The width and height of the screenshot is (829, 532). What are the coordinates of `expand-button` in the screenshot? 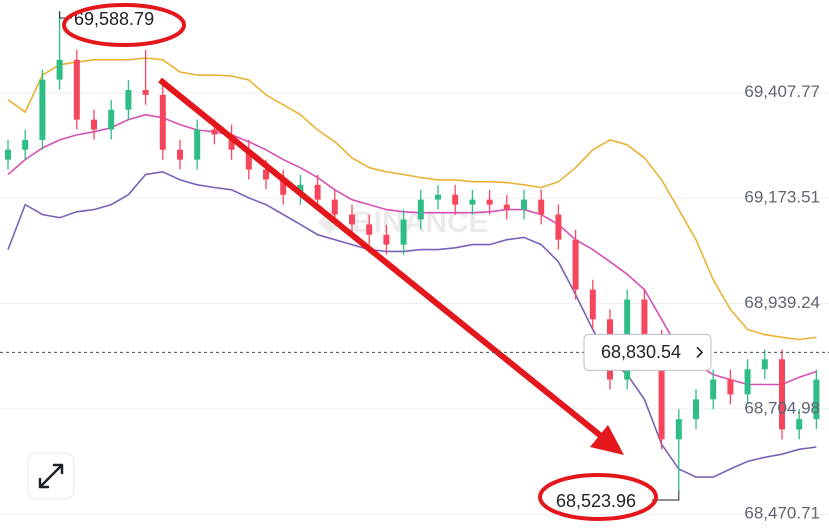 It's located at (51, 476).